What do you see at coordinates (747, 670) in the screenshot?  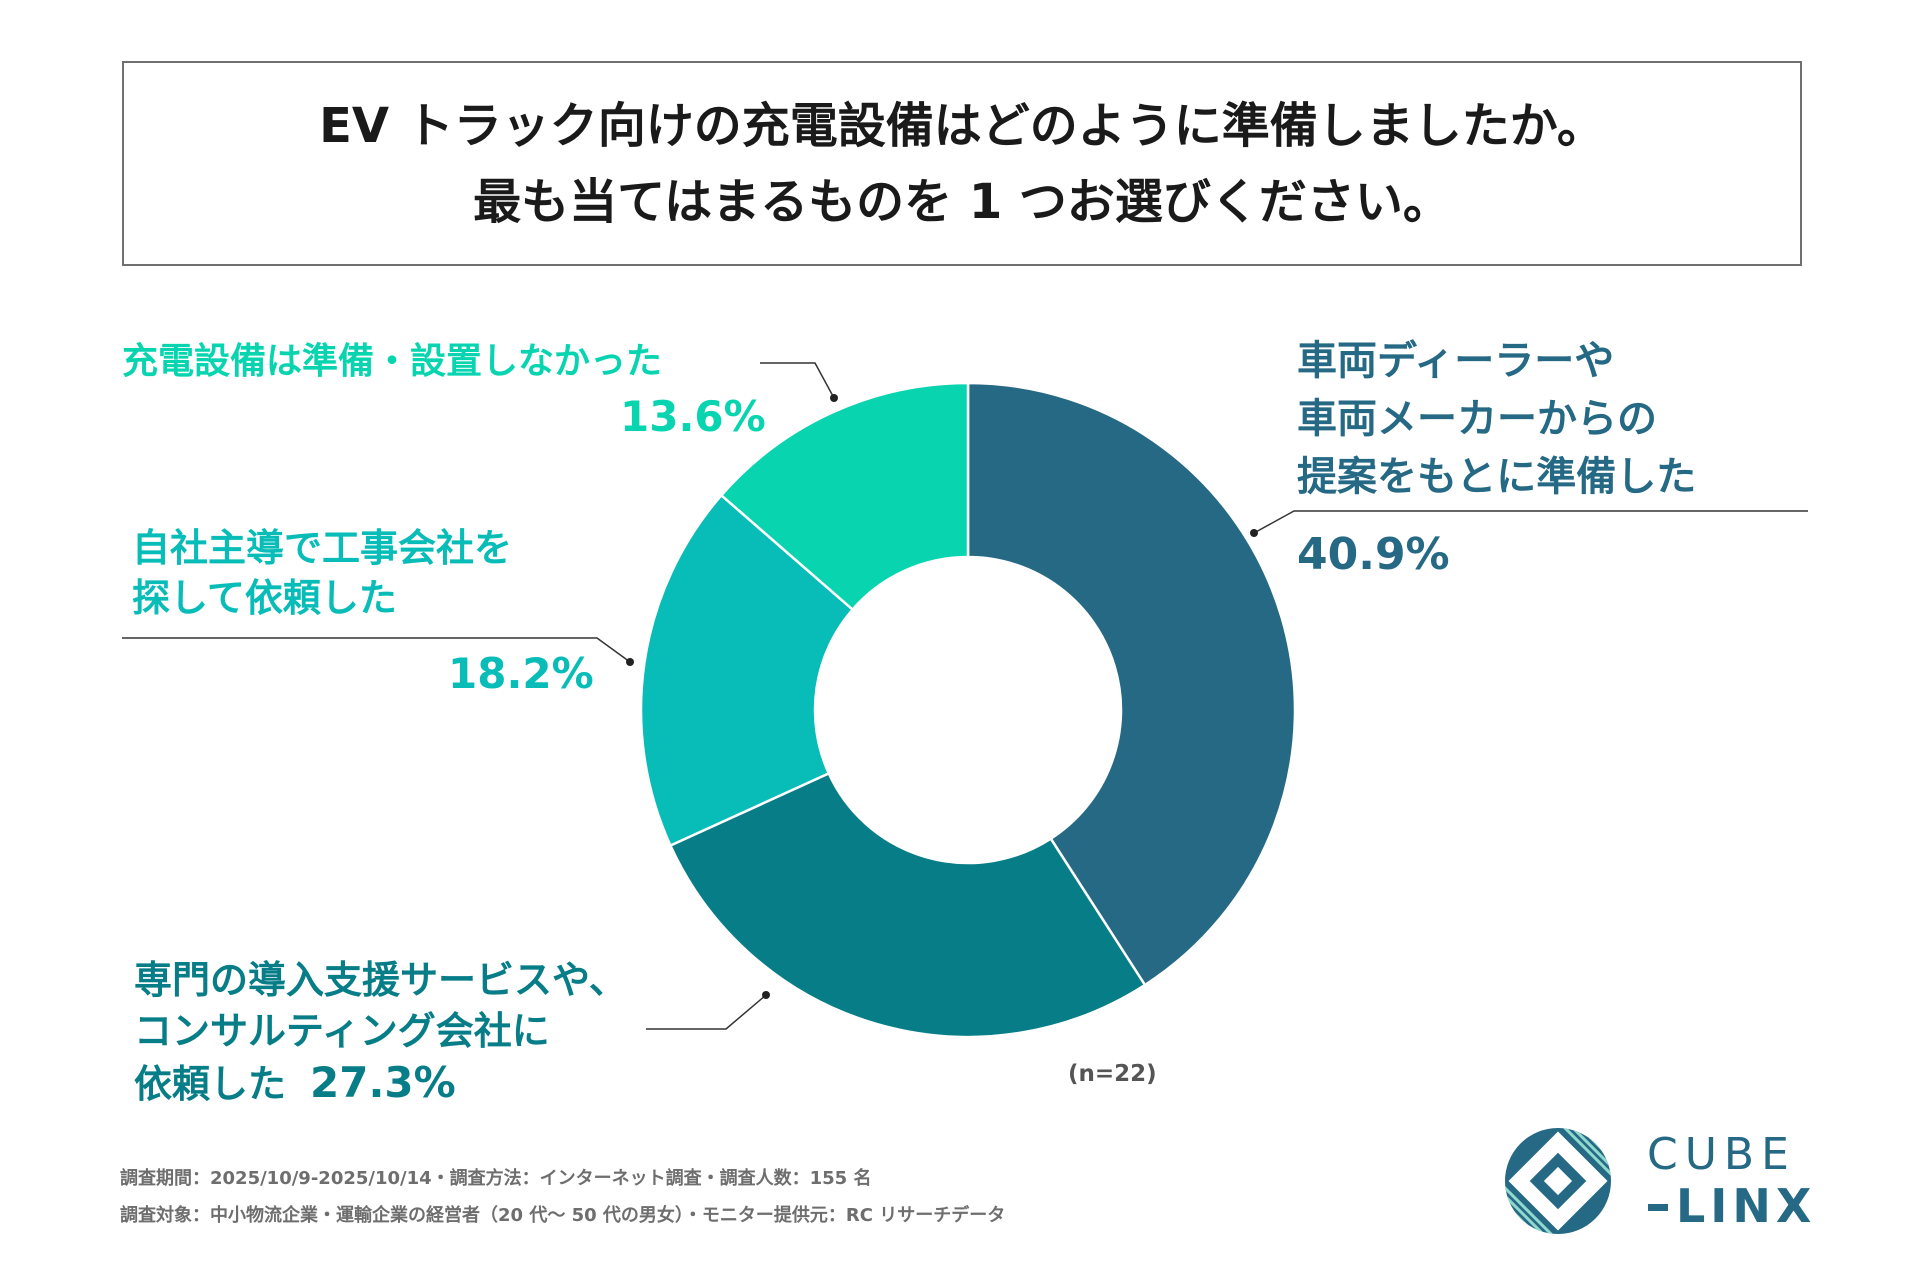 I see `slice-self-led` at bounding box center [747, 670].